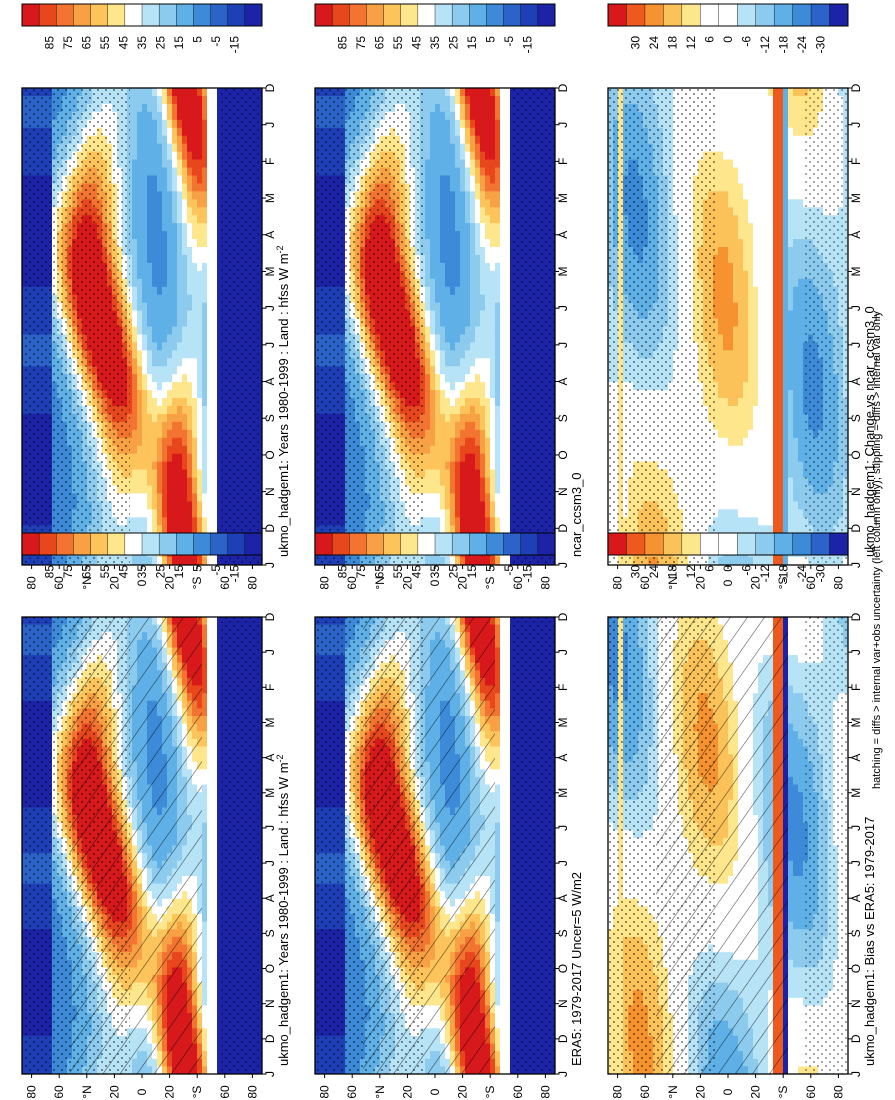 This screenshot has height=1100, width=895. Describe the element at coordinates (270, 198) in the screenshot. I see `month-tick-label: M` at that location.